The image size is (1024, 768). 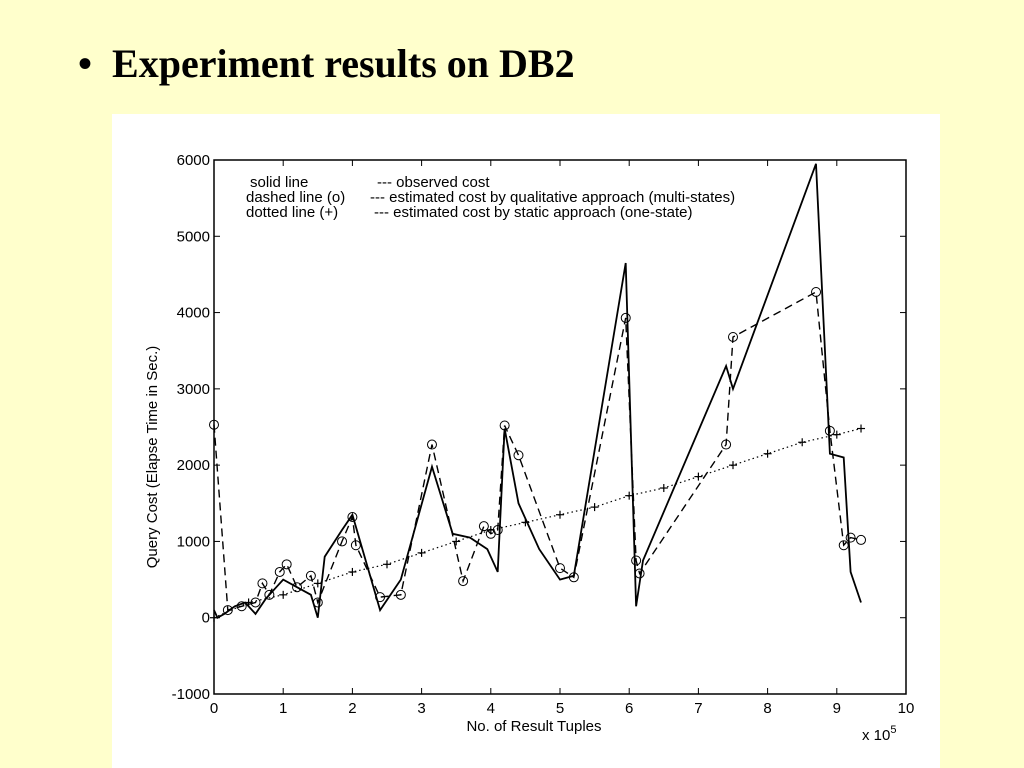 What do you see at coordinates (214, 708) in the screenshot?
I see `x-tick-label: 0` at bounding box center [214, 708].